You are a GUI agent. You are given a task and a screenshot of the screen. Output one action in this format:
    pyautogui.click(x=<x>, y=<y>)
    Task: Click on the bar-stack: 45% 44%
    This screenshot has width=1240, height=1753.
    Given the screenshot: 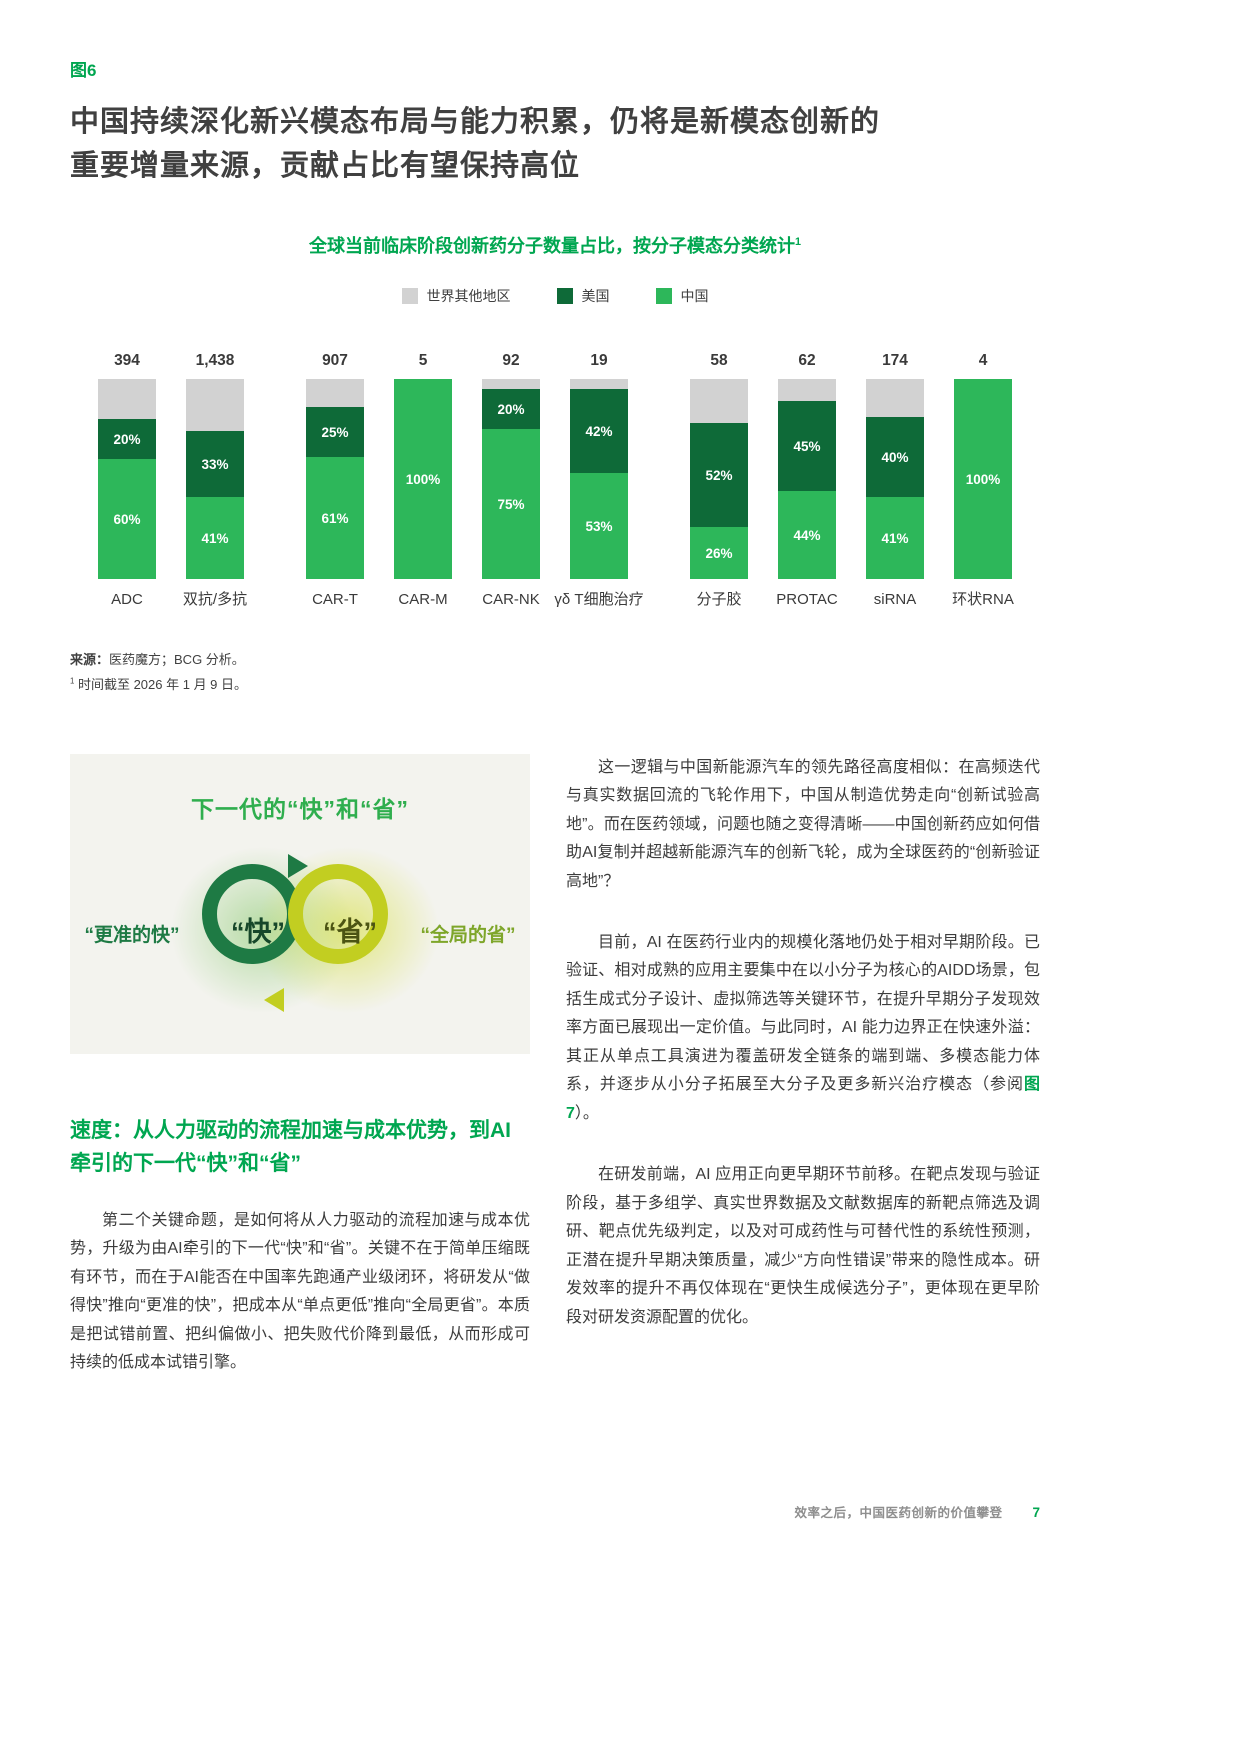 What is the action you would take?
    pyautogui.click(x=807, y=479)
    